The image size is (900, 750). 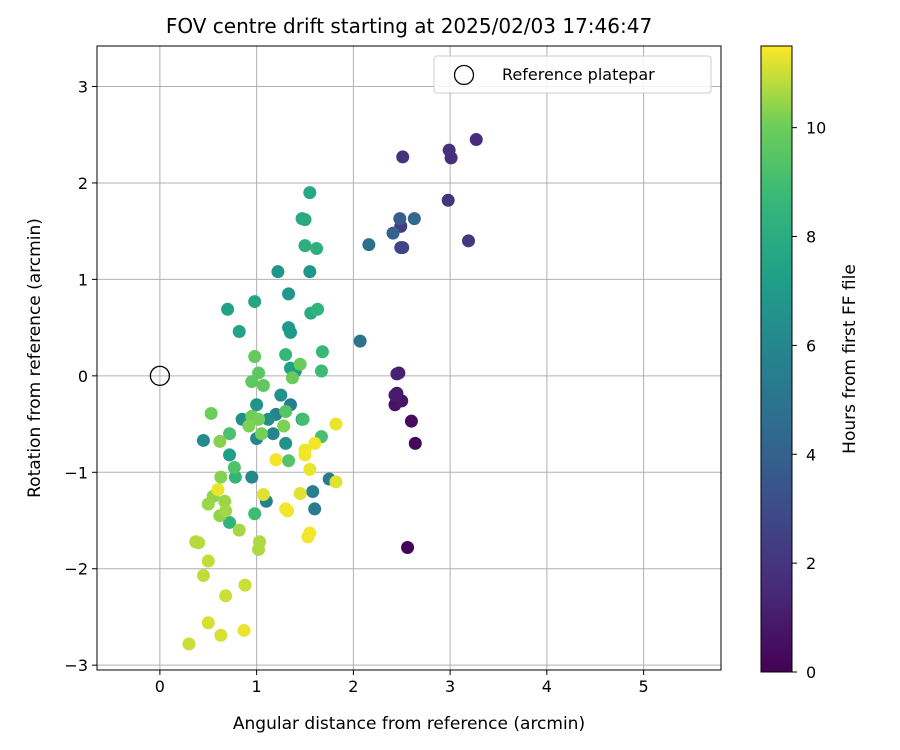 I want to click on y-tick-label: 0, so click(x=83, y=376).